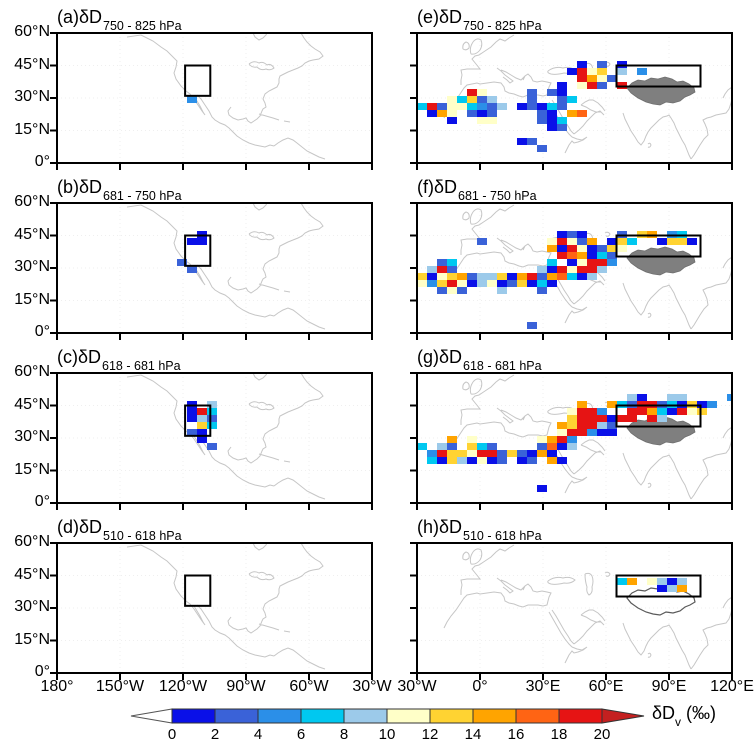 The image size is (756, 750). What do you see at coordinates (214, 438) in the screenshot?
I see `map-frame` at bounding box center [214, 438].